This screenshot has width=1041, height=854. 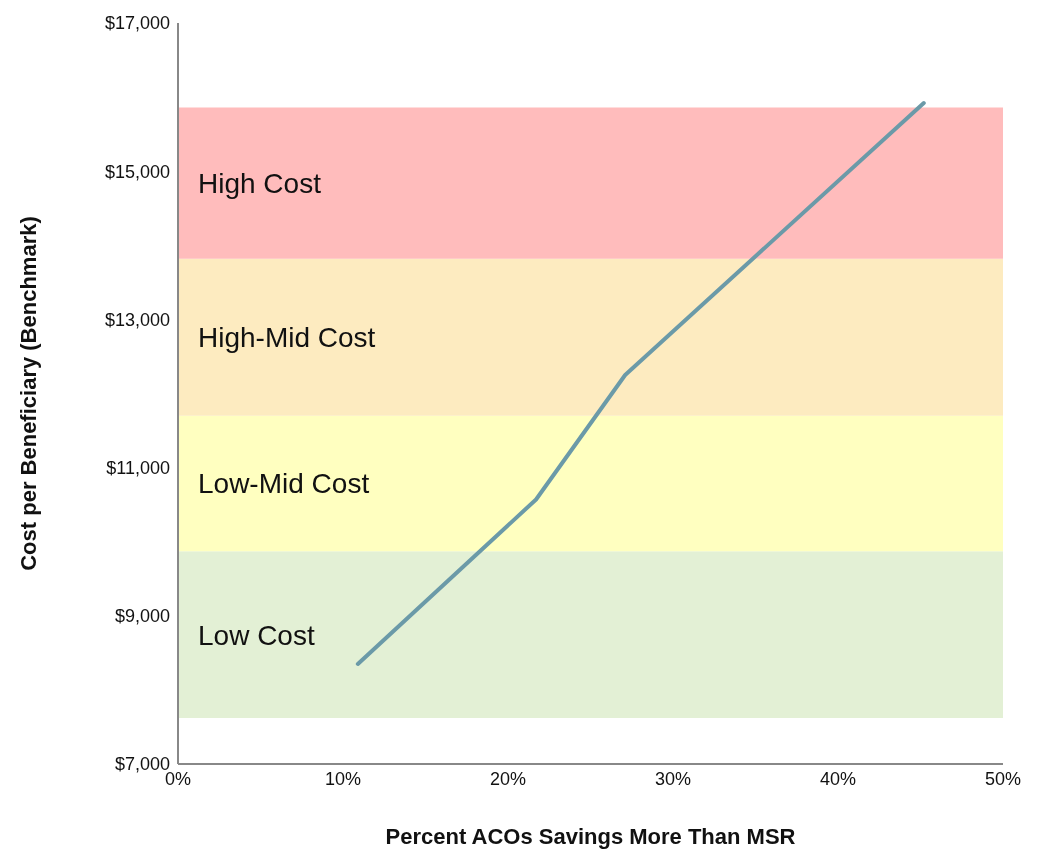 I want to click on y-axis-title: Cost per Beneficiary (Benchmark), so click(x=28, y=393).